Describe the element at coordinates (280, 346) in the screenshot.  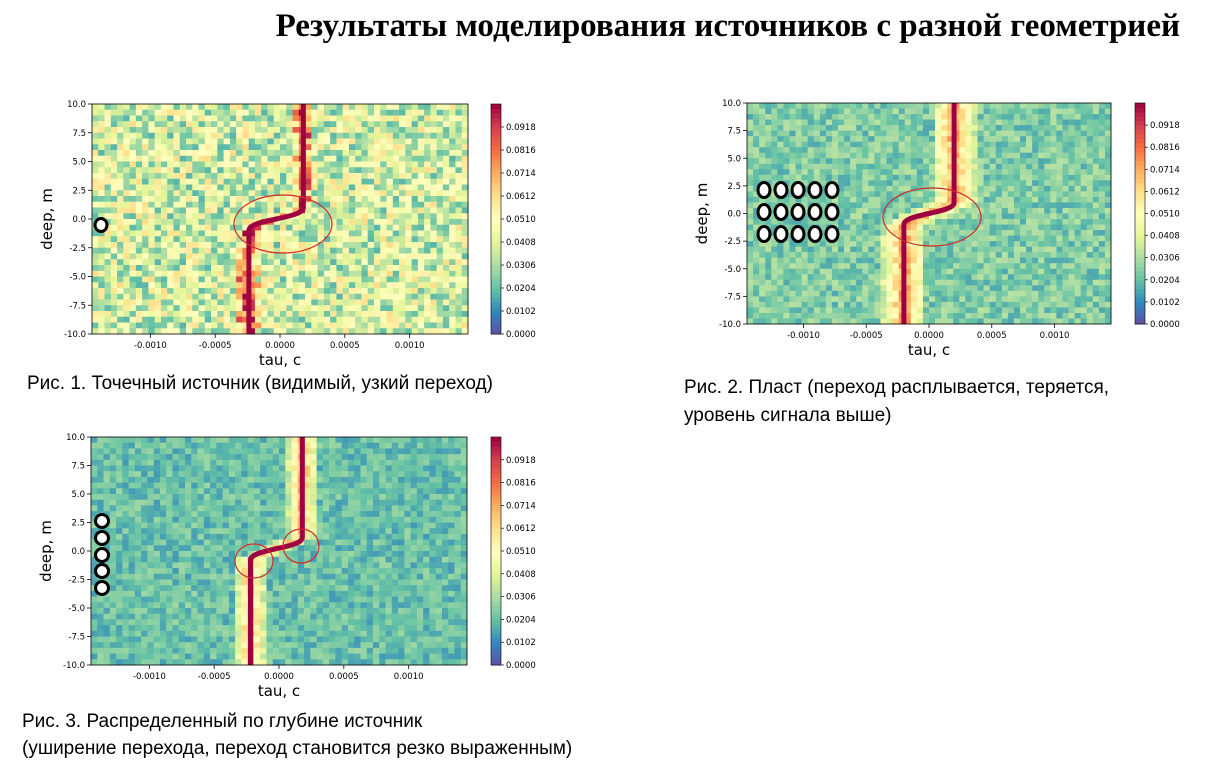
I see `x-tick-label: 0.0000` at that location.